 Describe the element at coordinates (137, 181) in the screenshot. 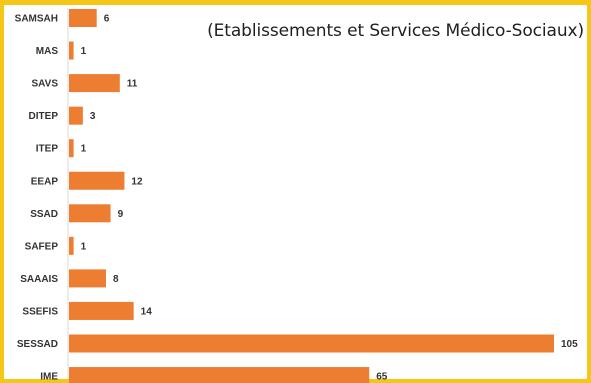

I see `value-label-eeap: 12` at that location.